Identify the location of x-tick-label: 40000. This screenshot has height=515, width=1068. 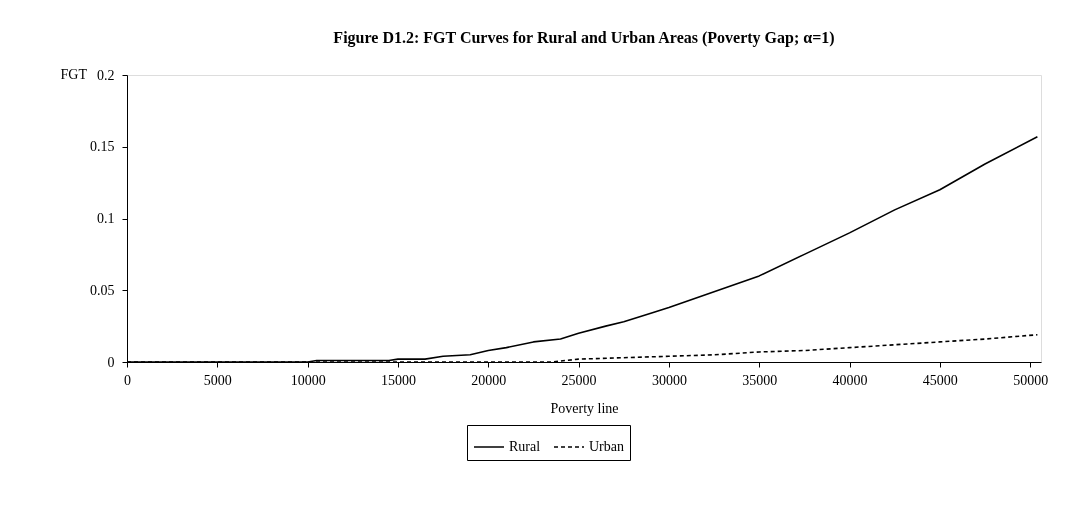
(850, 380).